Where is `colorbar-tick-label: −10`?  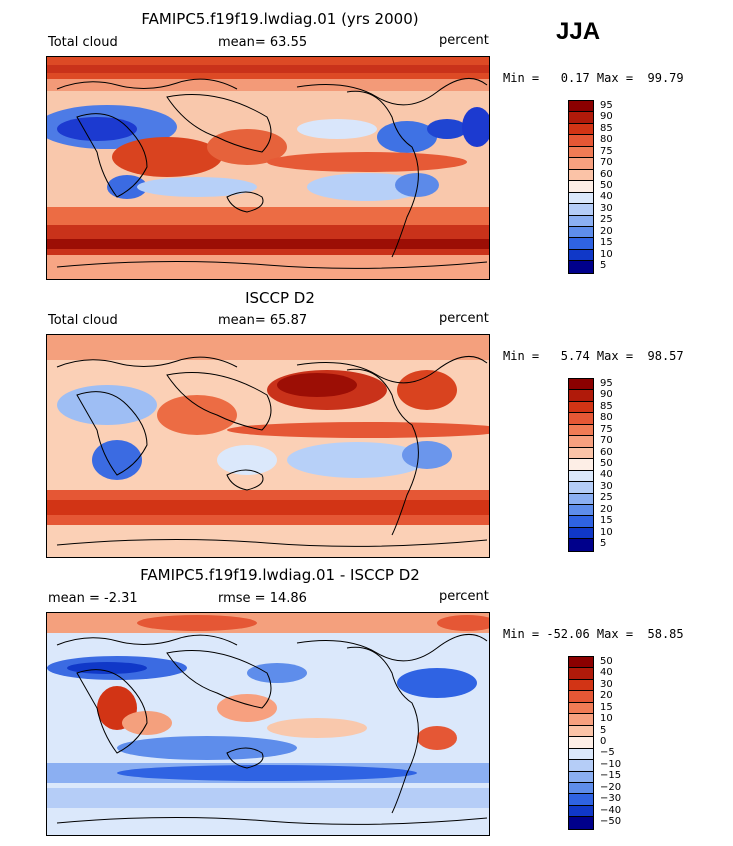 colorbar-tick-label: −10 is located at coordinates (611, 764).